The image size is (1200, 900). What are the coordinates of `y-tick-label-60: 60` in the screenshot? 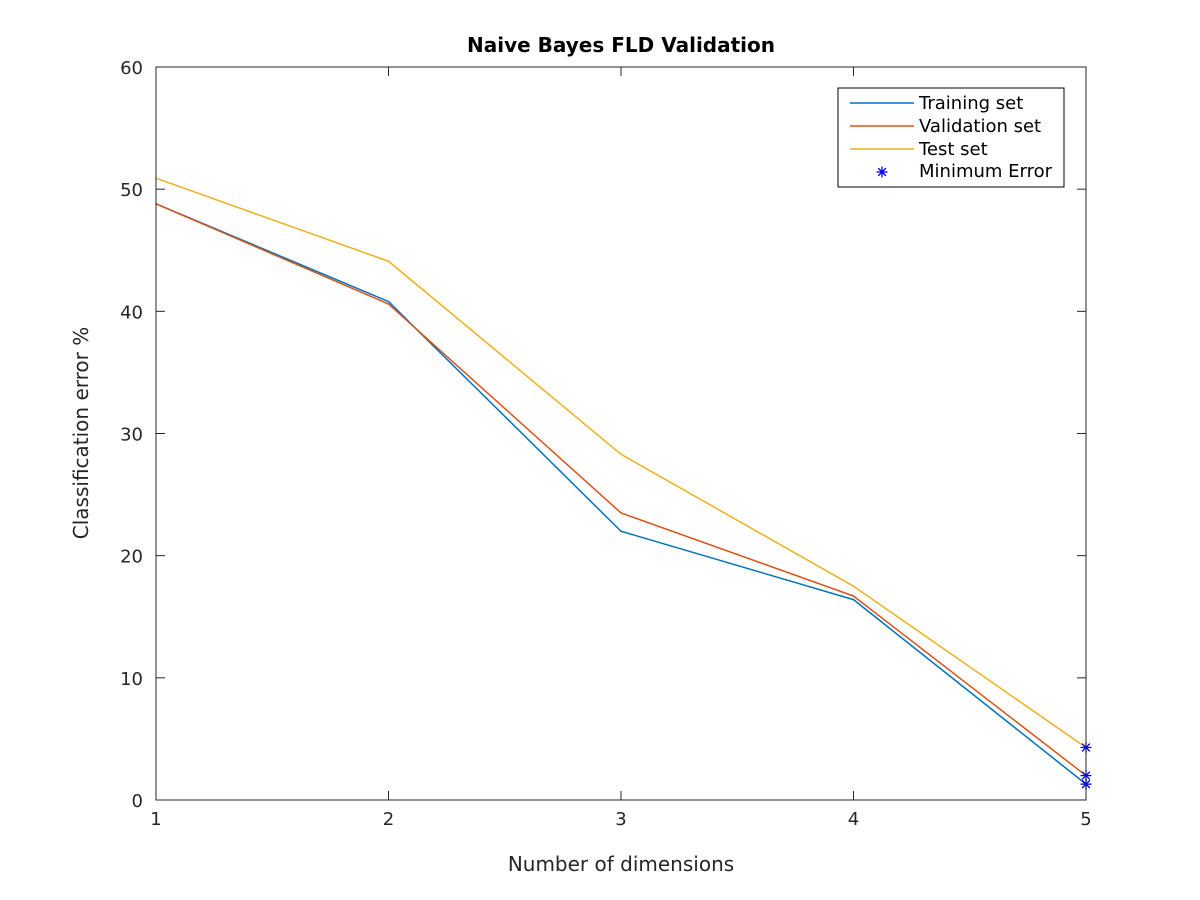 It's located at (131, 68).